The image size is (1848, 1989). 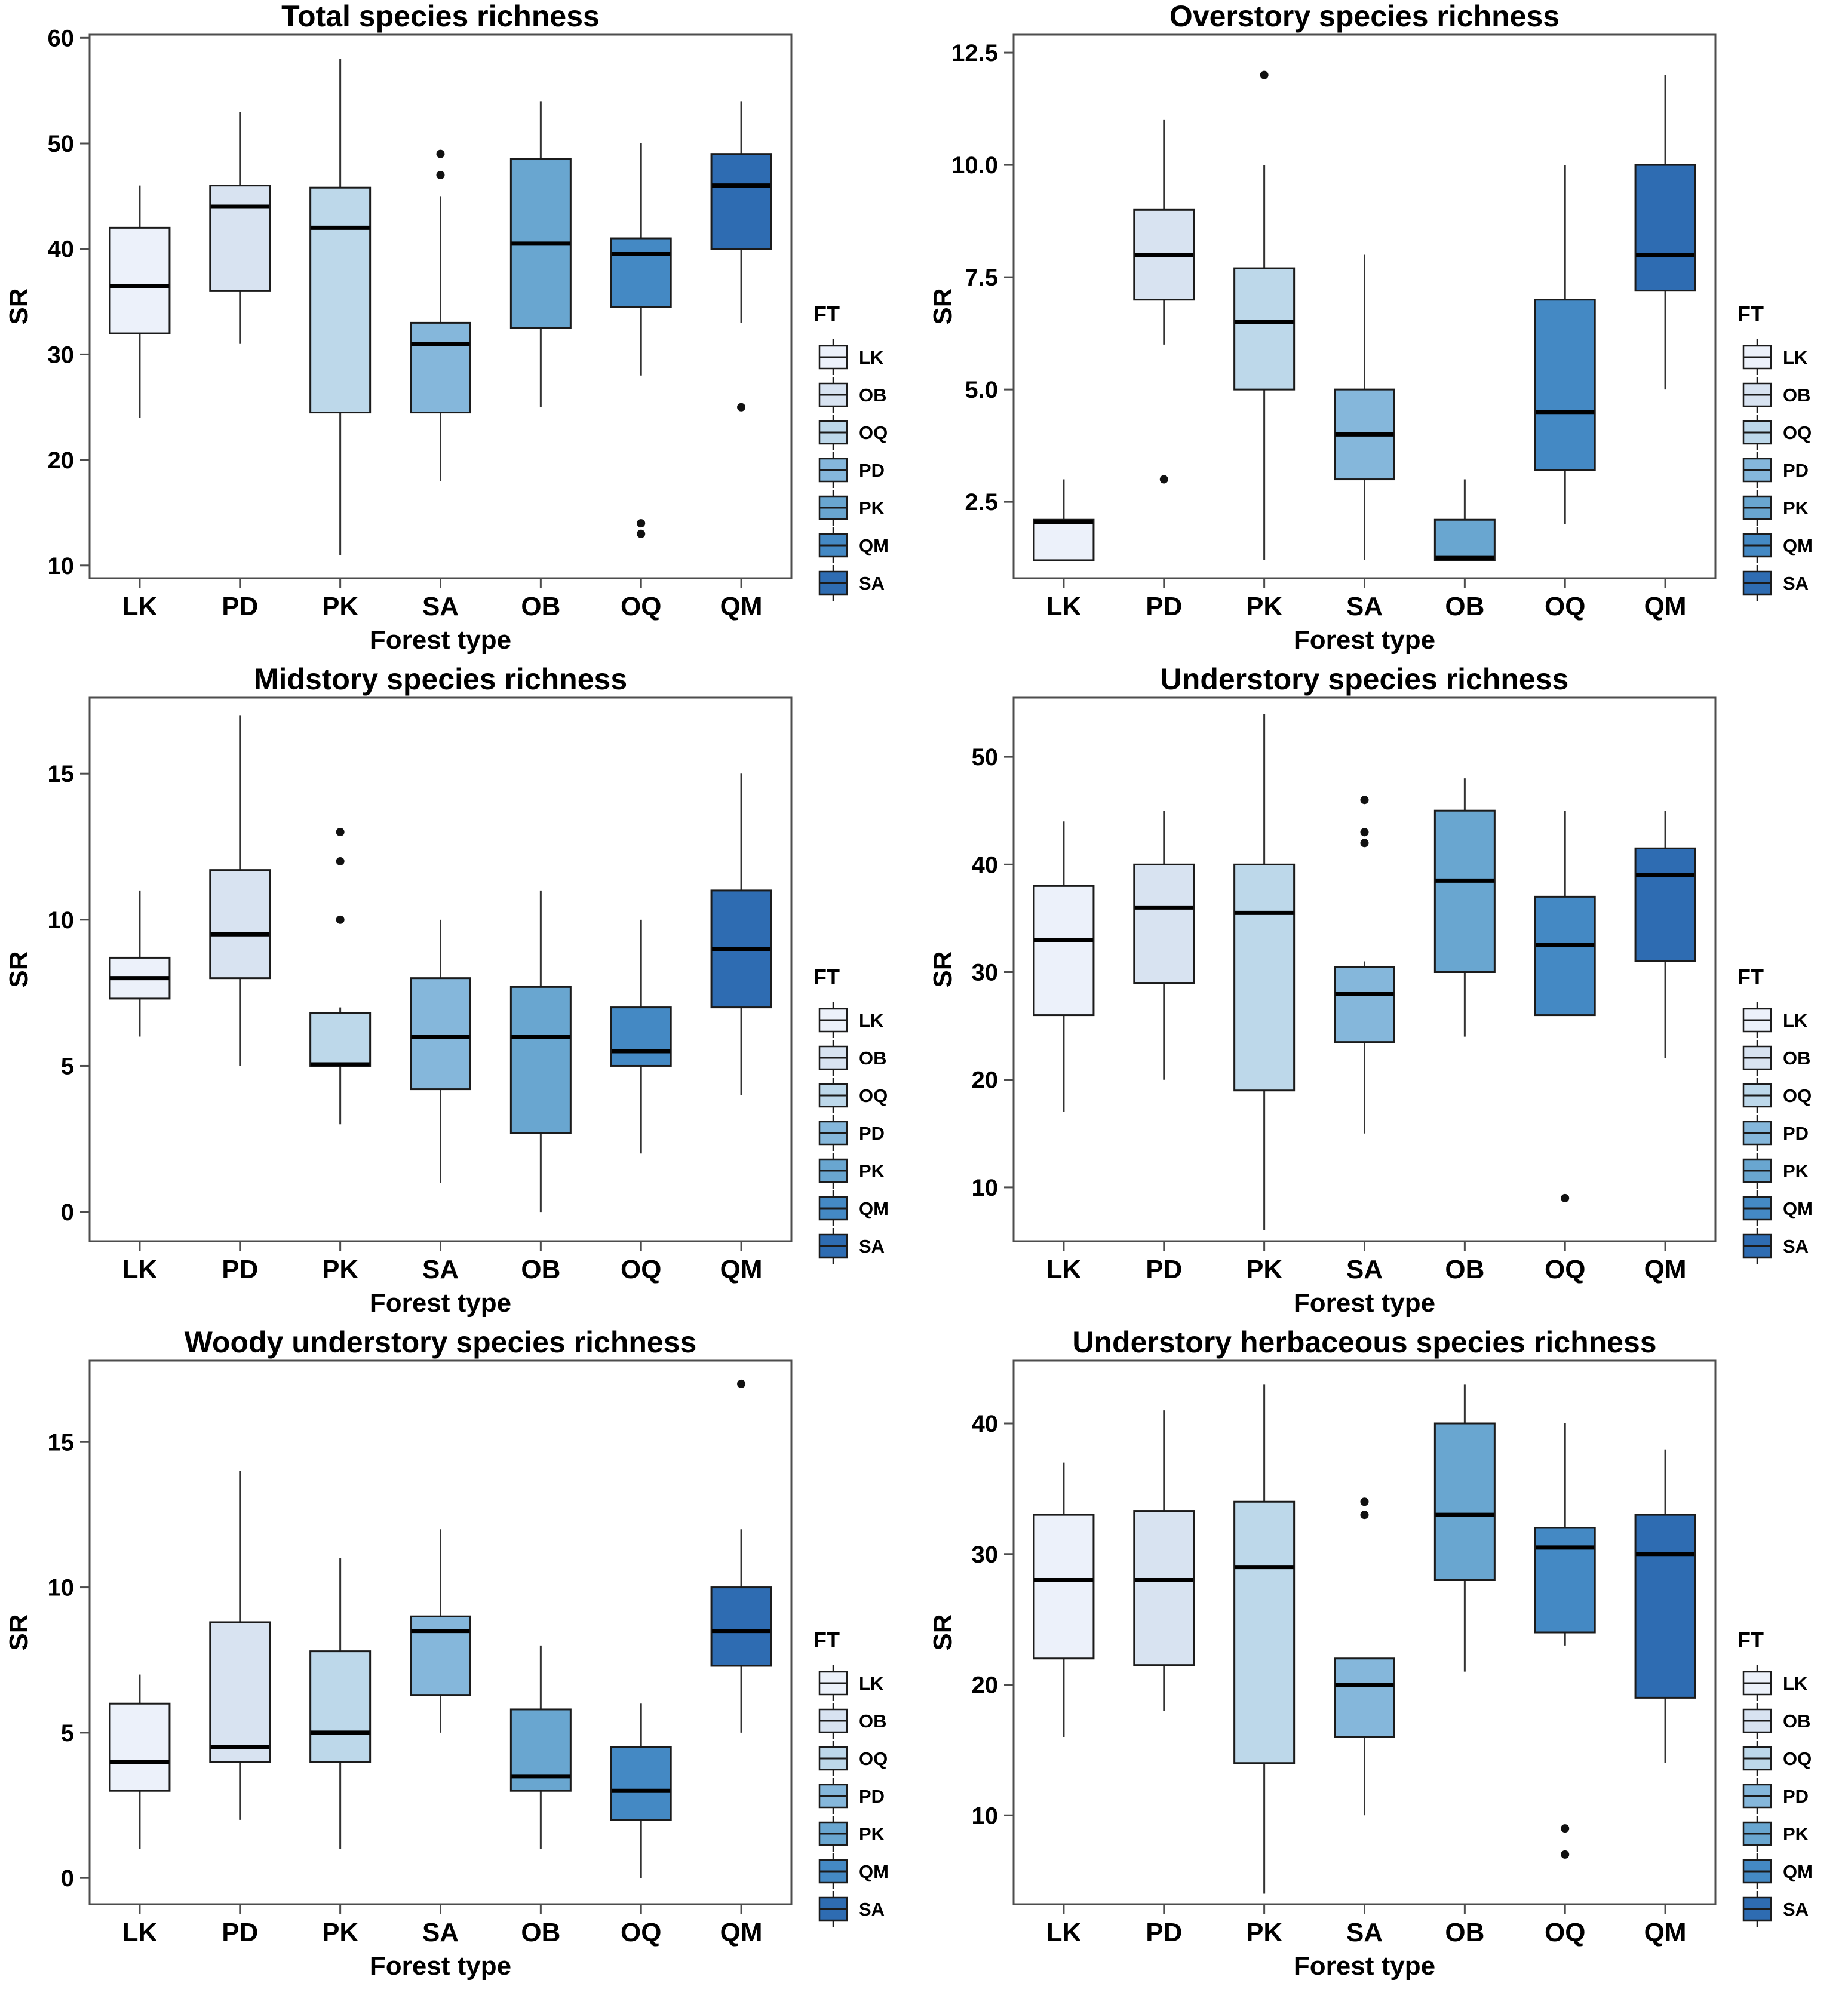 I want to click on panel-title: Midstory species richness, so click(x=440, y=679).